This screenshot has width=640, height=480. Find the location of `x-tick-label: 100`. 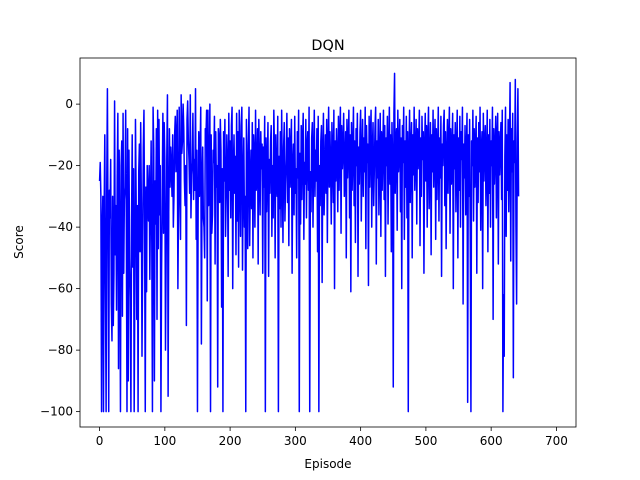

x-tick-label: 100 is located at coordinates (164, 441).